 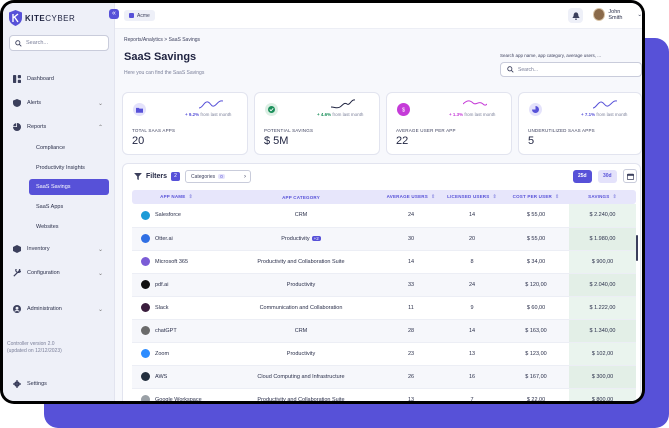 I want to click on logo: KITECYBER, so click(x=42, y=18).